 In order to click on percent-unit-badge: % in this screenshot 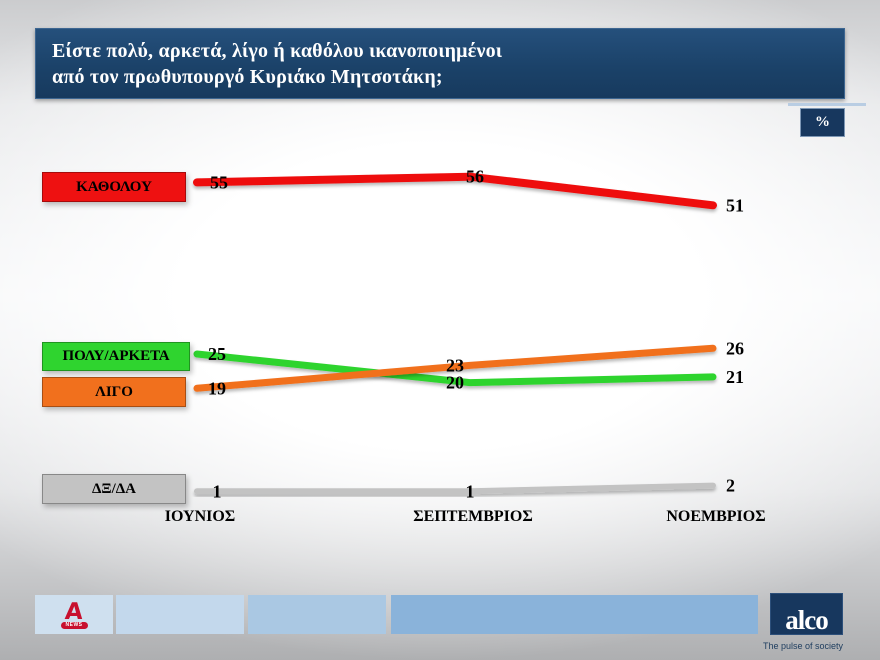, I will do `click(822, 122)`.